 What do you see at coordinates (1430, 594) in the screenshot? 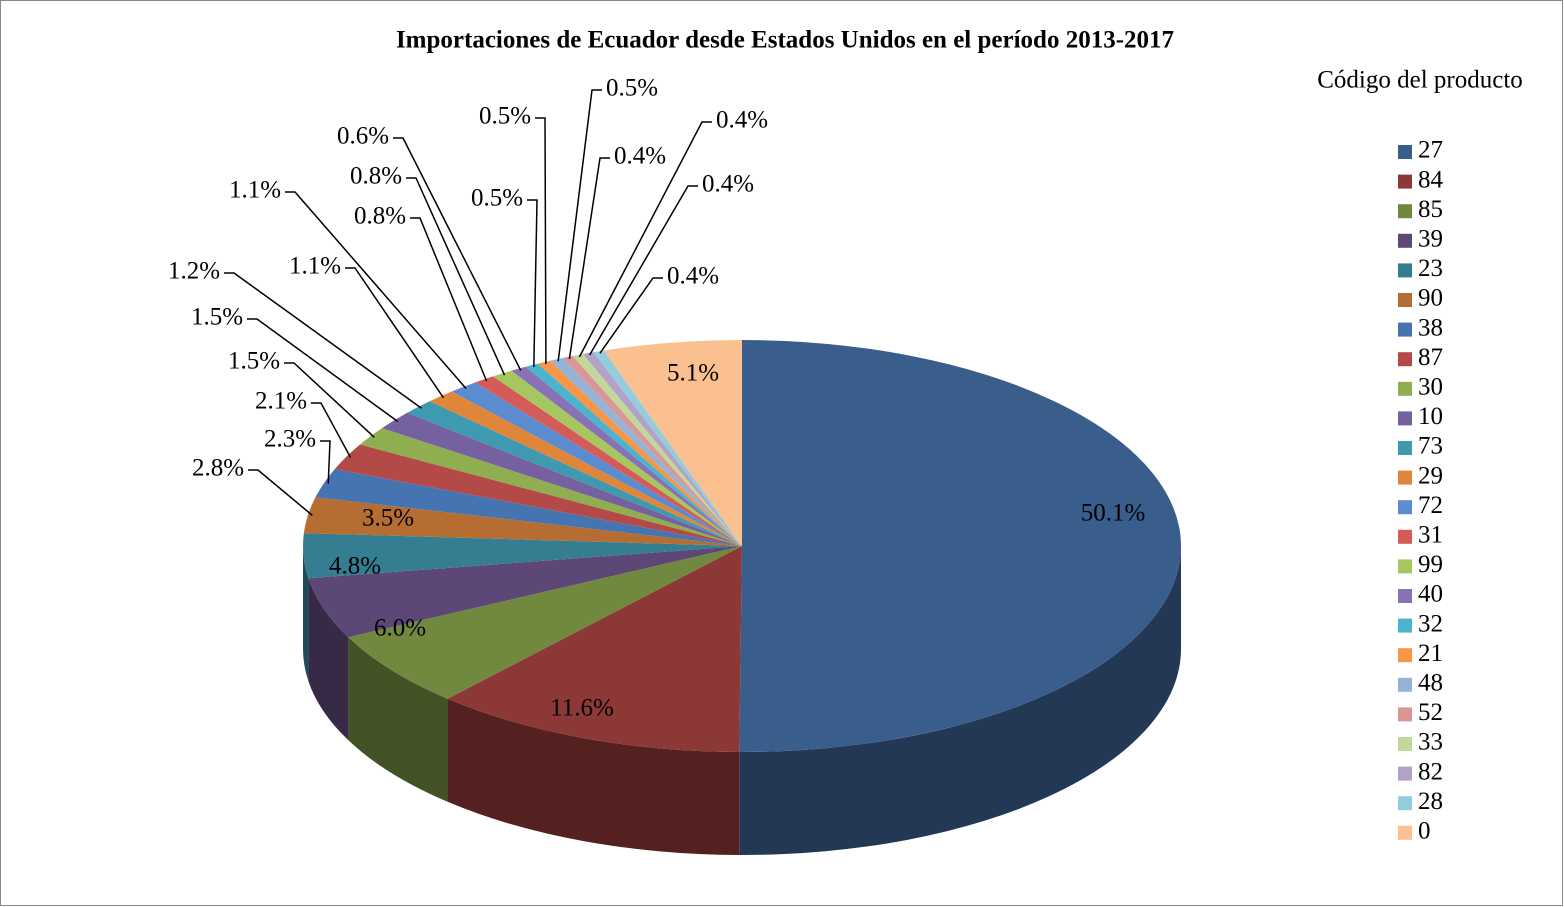
I see `legend-label: 40` at bounding box center [1430, 594].